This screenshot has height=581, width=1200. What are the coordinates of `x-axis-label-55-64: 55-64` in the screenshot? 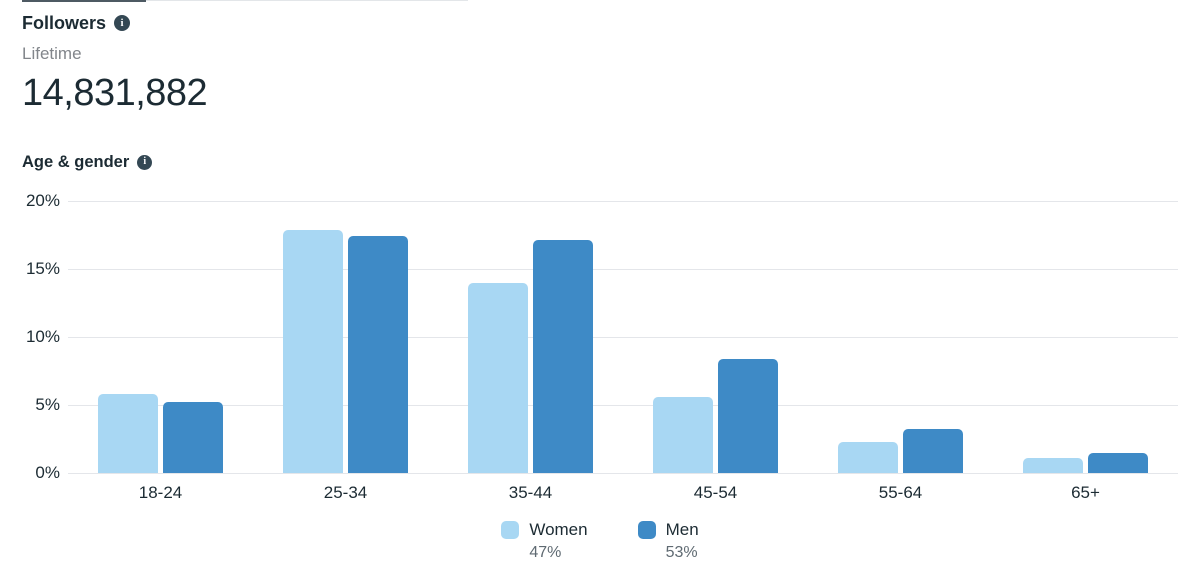 It's located at (900, 492).